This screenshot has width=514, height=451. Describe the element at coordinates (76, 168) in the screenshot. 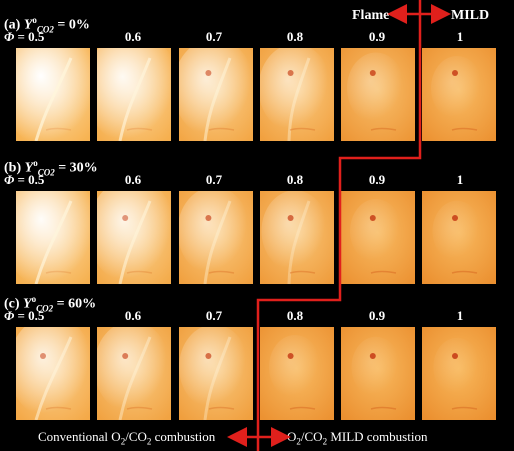

I see `row-value: = 30%` at that location.